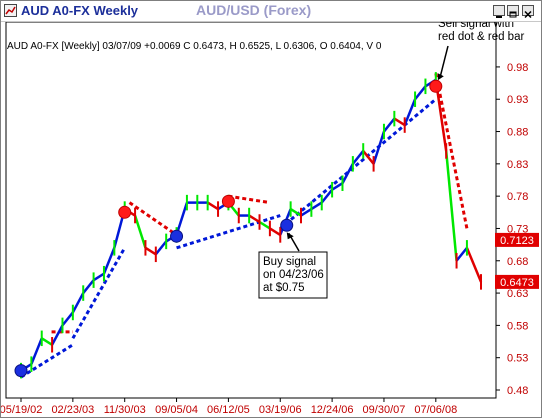 The width and height of the screenshot is (542, 418). Describe the element at coordinates (10, 10) in the screenshot. I see `chart-icon` at that location.